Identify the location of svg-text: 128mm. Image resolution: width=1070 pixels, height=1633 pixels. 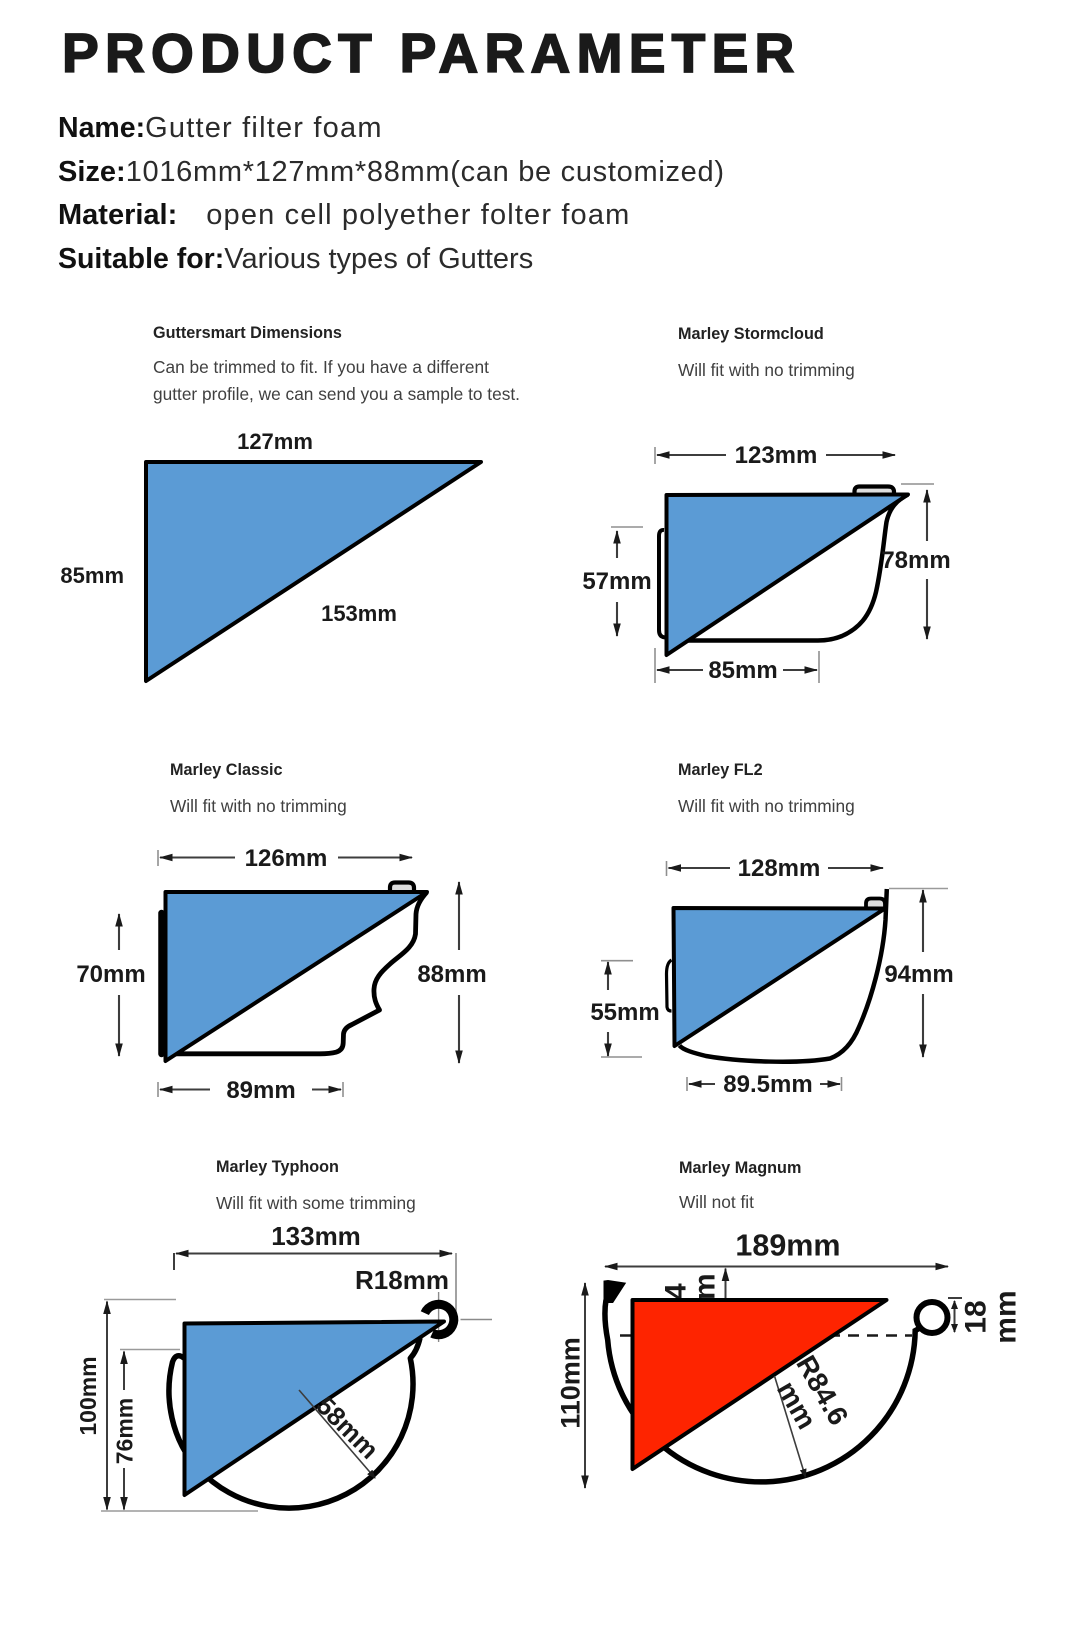
(779, 868).